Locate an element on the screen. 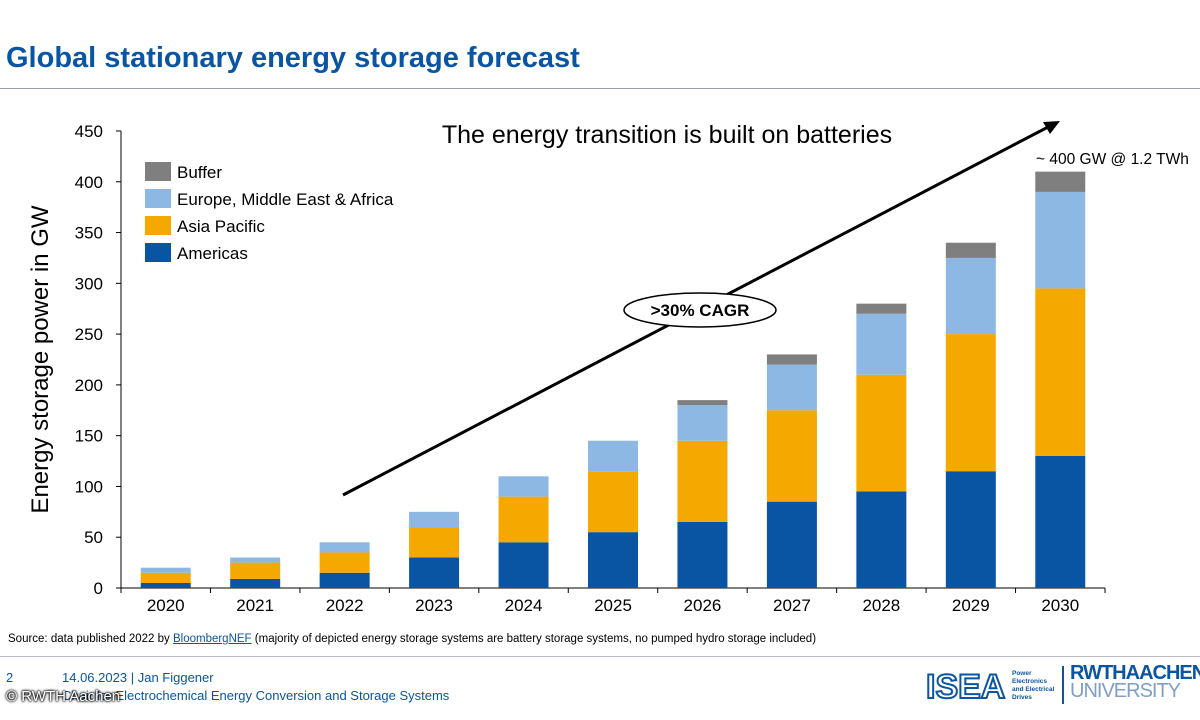 Image resolution: width=1200 pixels, height=720 pixels. y-tick-label: 450 is located at coordinates (89, 131).